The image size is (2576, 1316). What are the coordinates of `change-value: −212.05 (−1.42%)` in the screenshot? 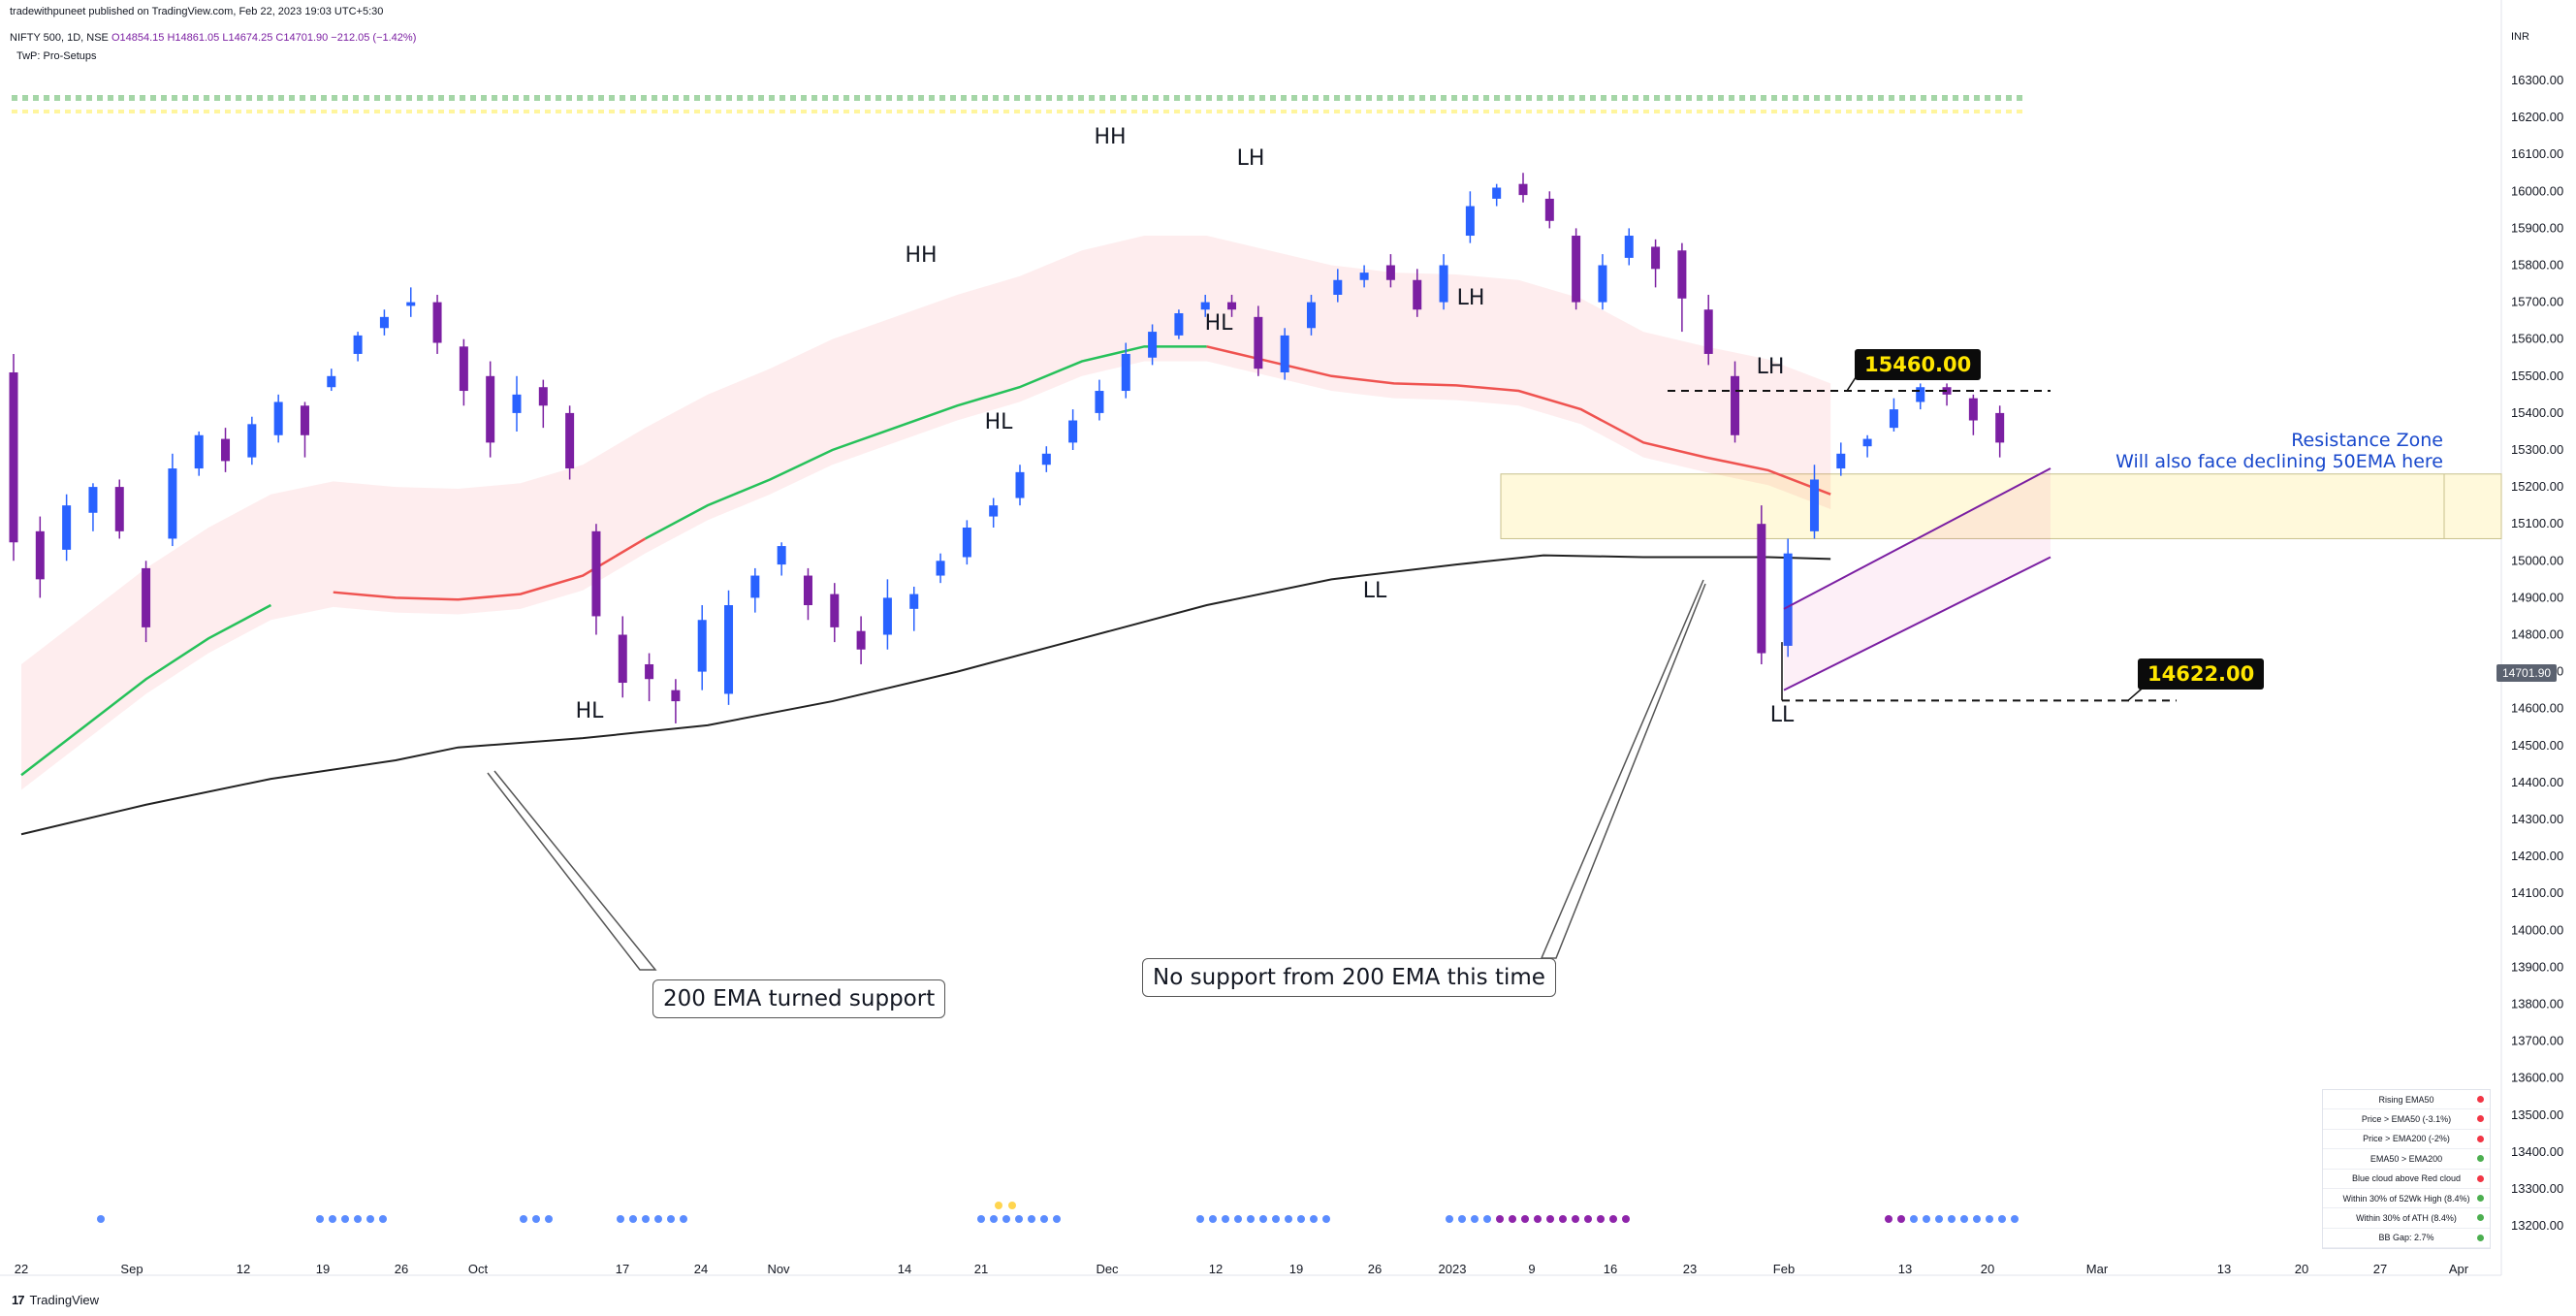 It's located at (374, 38).